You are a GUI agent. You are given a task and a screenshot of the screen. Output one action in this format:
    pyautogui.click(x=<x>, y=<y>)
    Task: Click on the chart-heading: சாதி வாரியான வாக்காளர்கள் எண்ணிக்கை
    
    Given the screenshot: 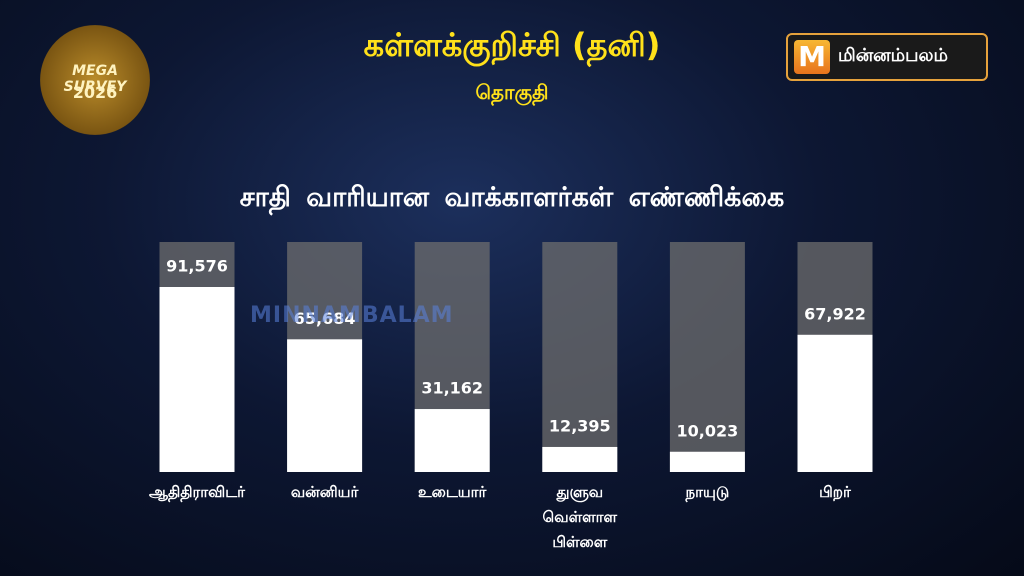 What is the action you would take?
    pyautogui.click(x=512, y=197)
    